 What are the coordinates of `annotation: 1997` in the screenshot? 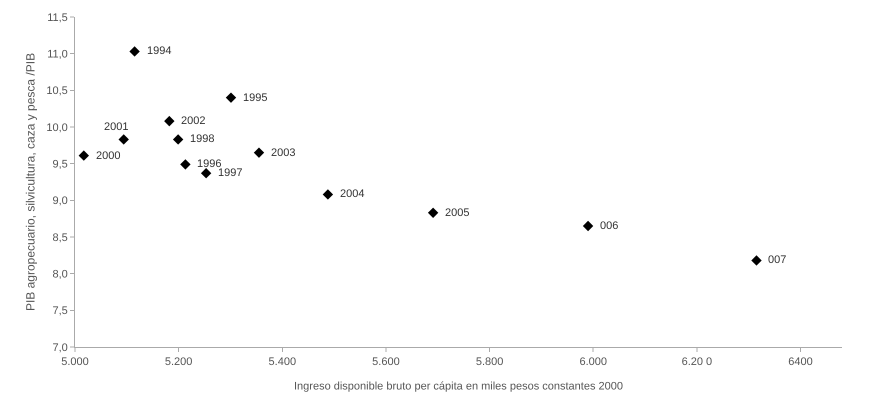 It's located at (230, 173).